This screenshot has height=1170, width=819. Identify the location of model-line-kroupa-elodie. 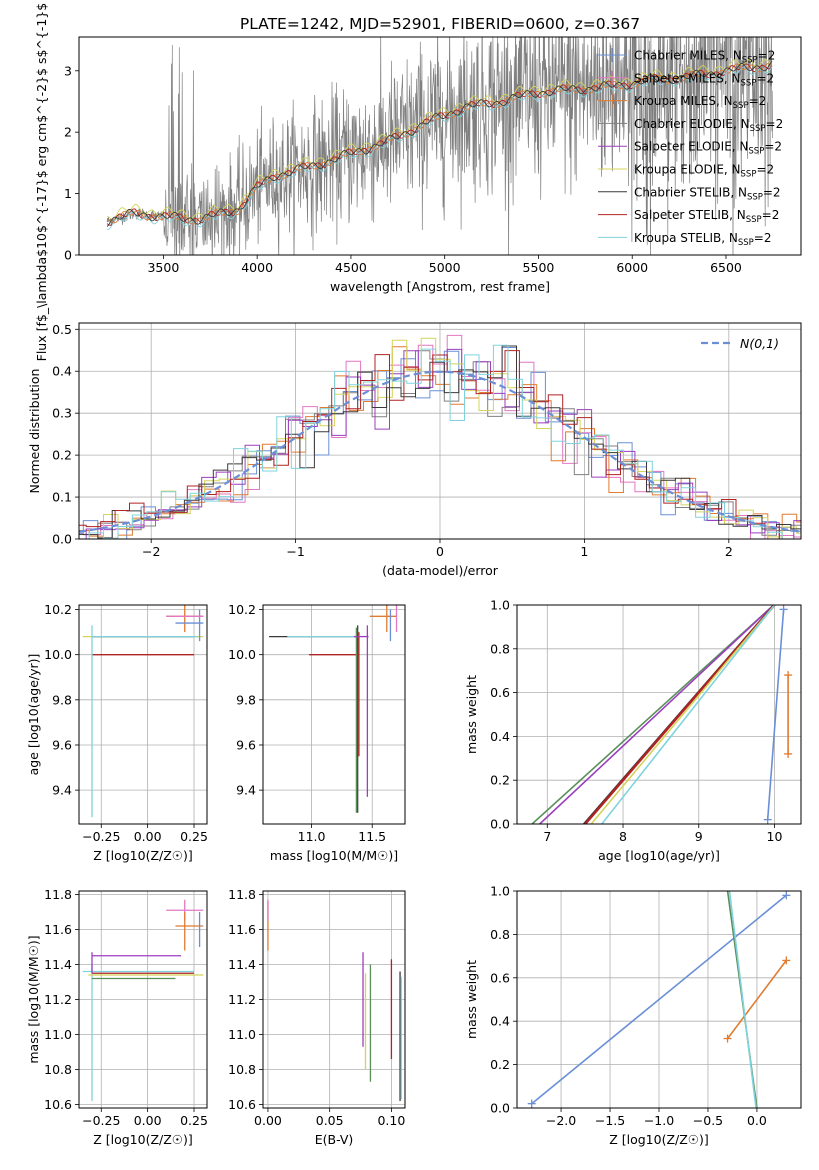
(439, 139).